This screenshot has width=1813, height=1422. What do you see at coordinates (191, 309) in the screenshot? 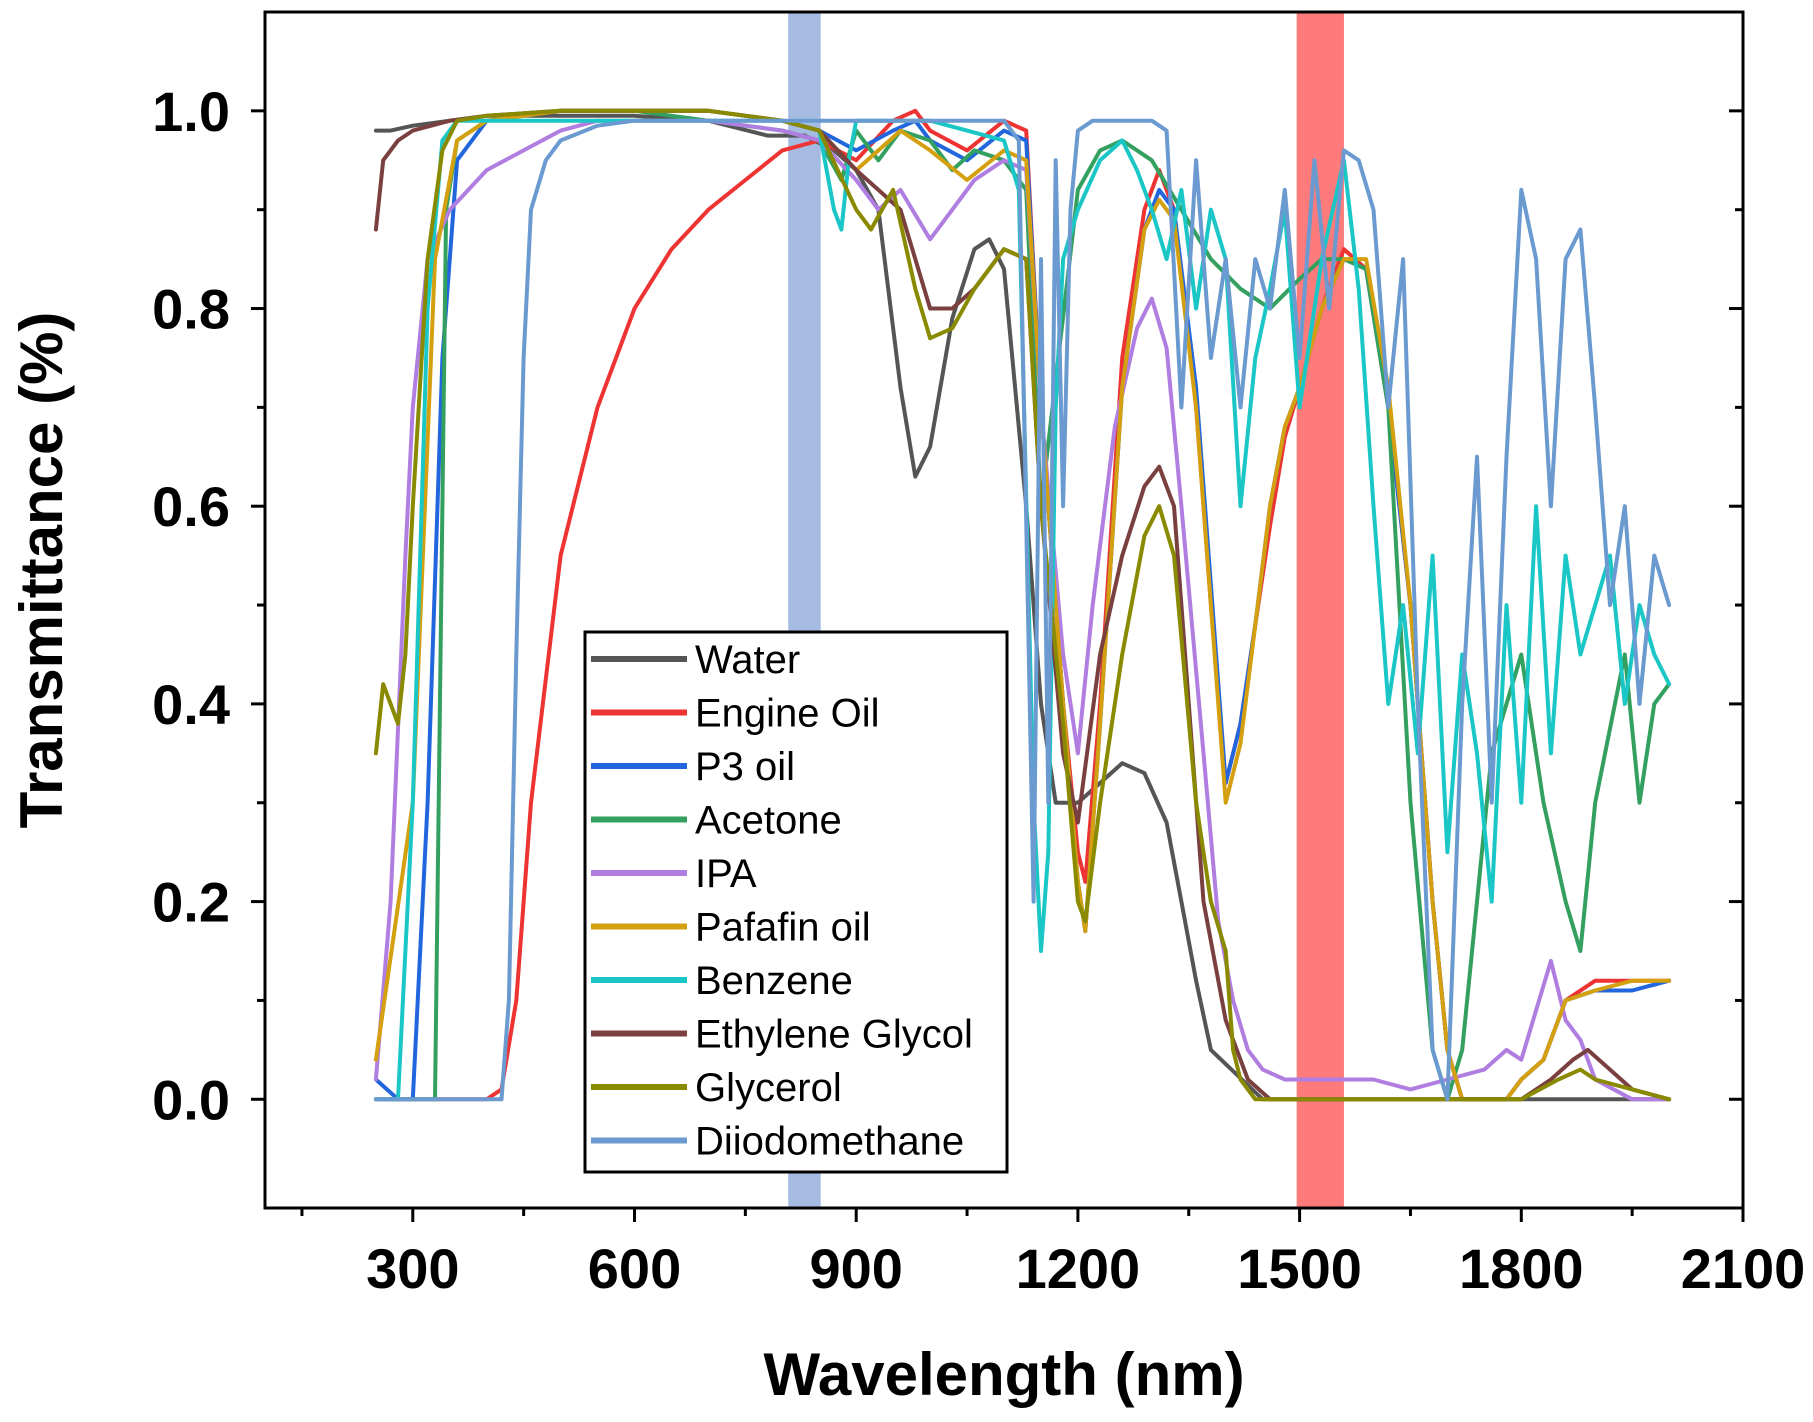
I see `y-tick-label-0.8: 0.8` at bounding box center [191, 309].